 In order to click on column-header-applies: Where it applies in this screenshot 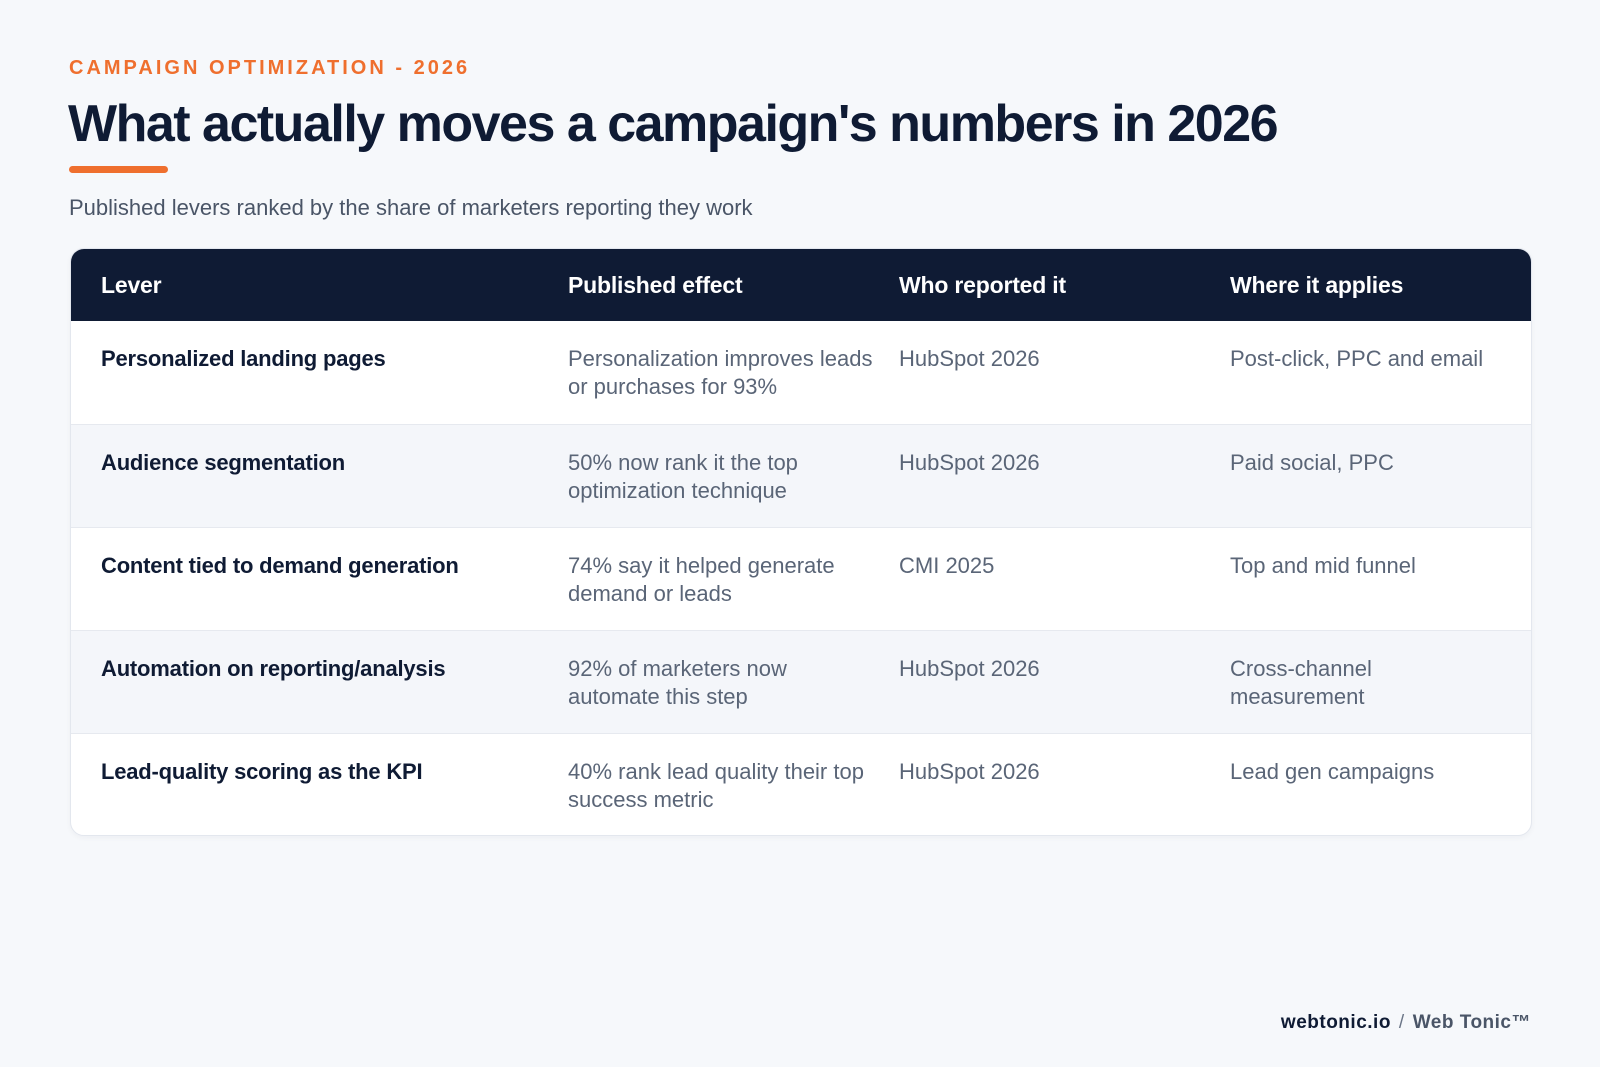, I will do `click(1317, 284)`.